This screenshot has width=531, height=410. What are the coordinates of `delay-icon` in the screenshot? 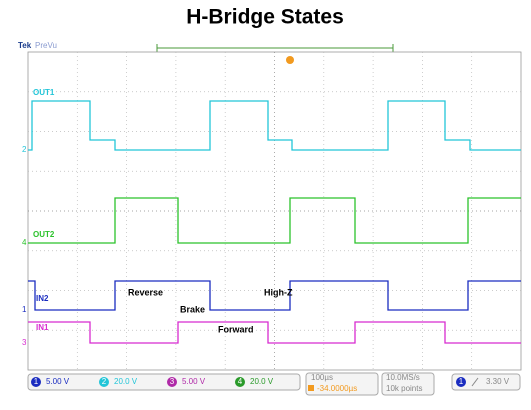 It's located at (311, 388).